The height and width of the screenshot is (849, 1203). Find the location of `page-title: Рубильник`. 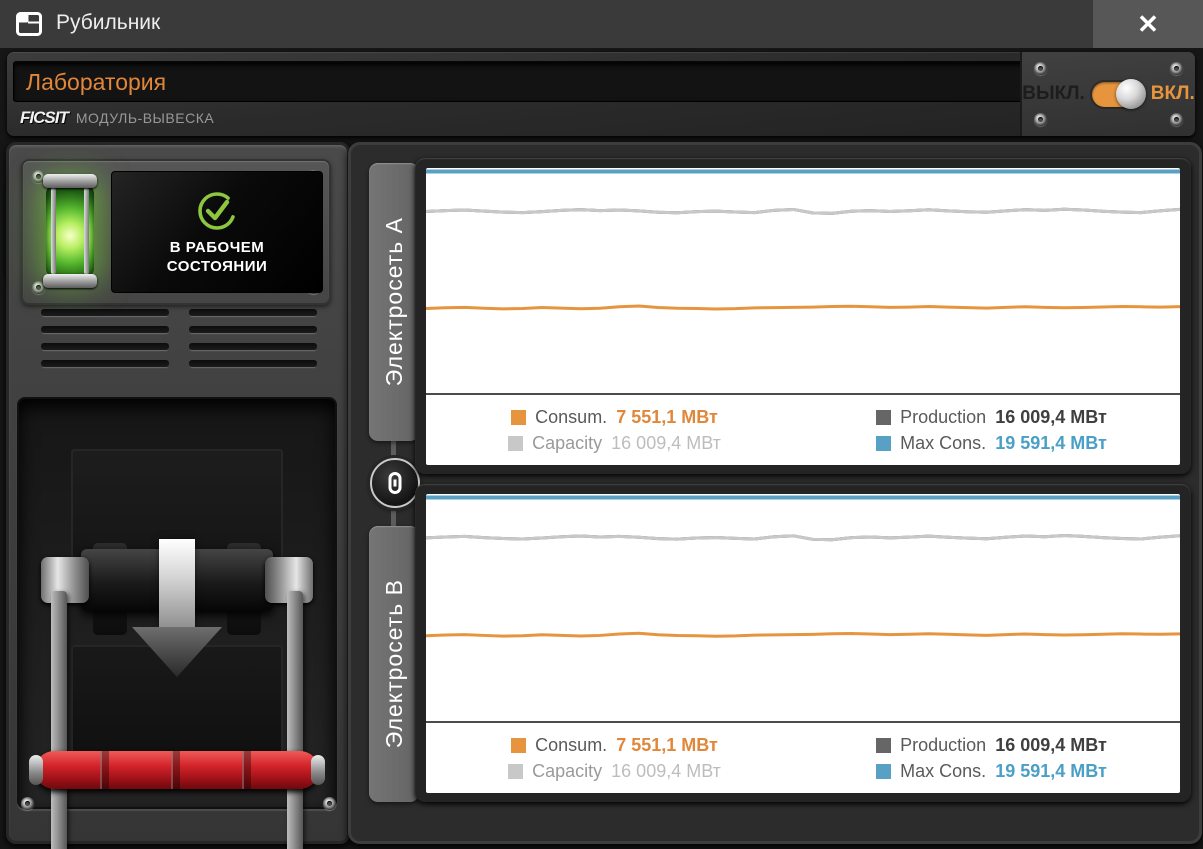

page-title: Рубильник is located at coordinates (108, 22).